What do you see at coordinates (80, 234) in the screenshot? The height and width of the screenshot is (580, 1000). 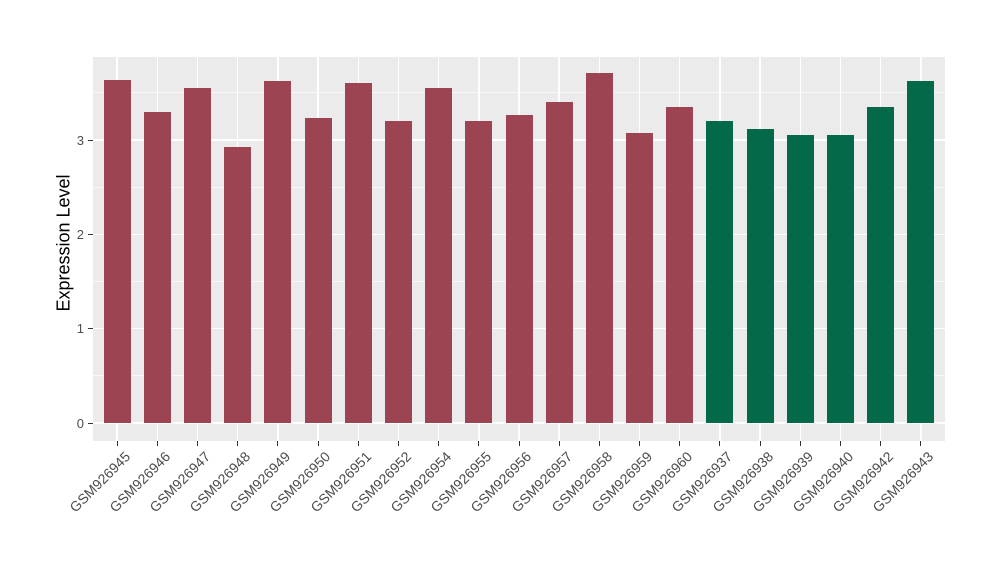 I see `y-tick-label: 2` at bounding box center [80, 234].